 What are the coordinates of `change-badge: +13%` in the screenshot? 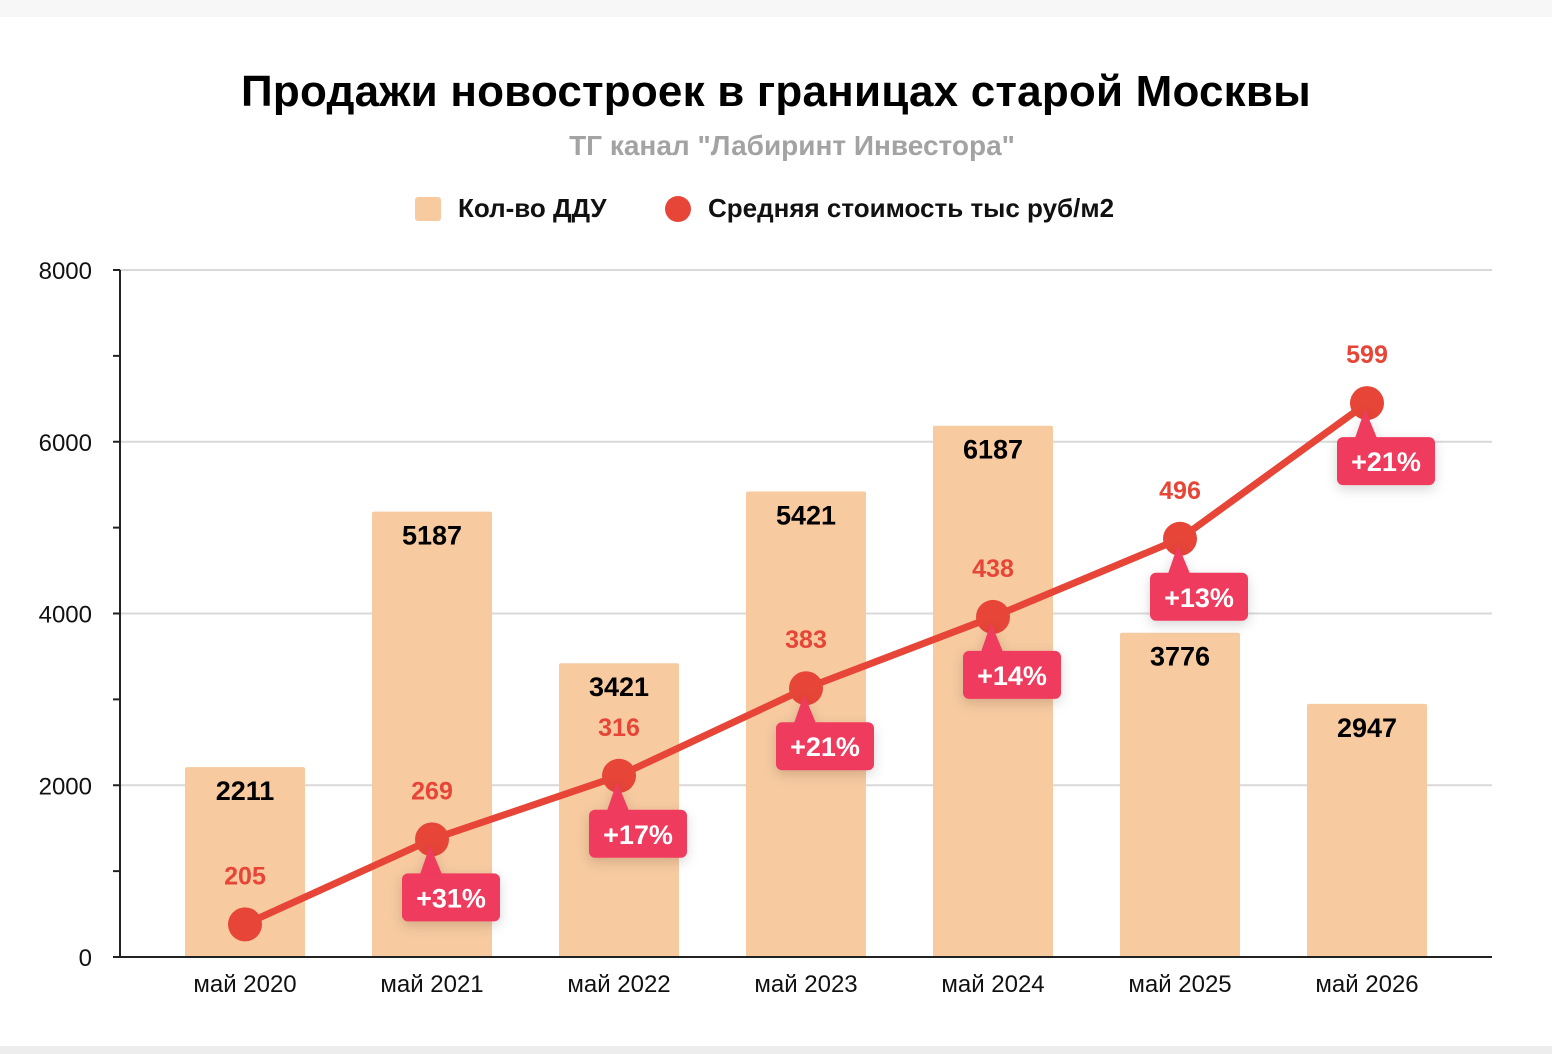 It's located at (1199, 582).